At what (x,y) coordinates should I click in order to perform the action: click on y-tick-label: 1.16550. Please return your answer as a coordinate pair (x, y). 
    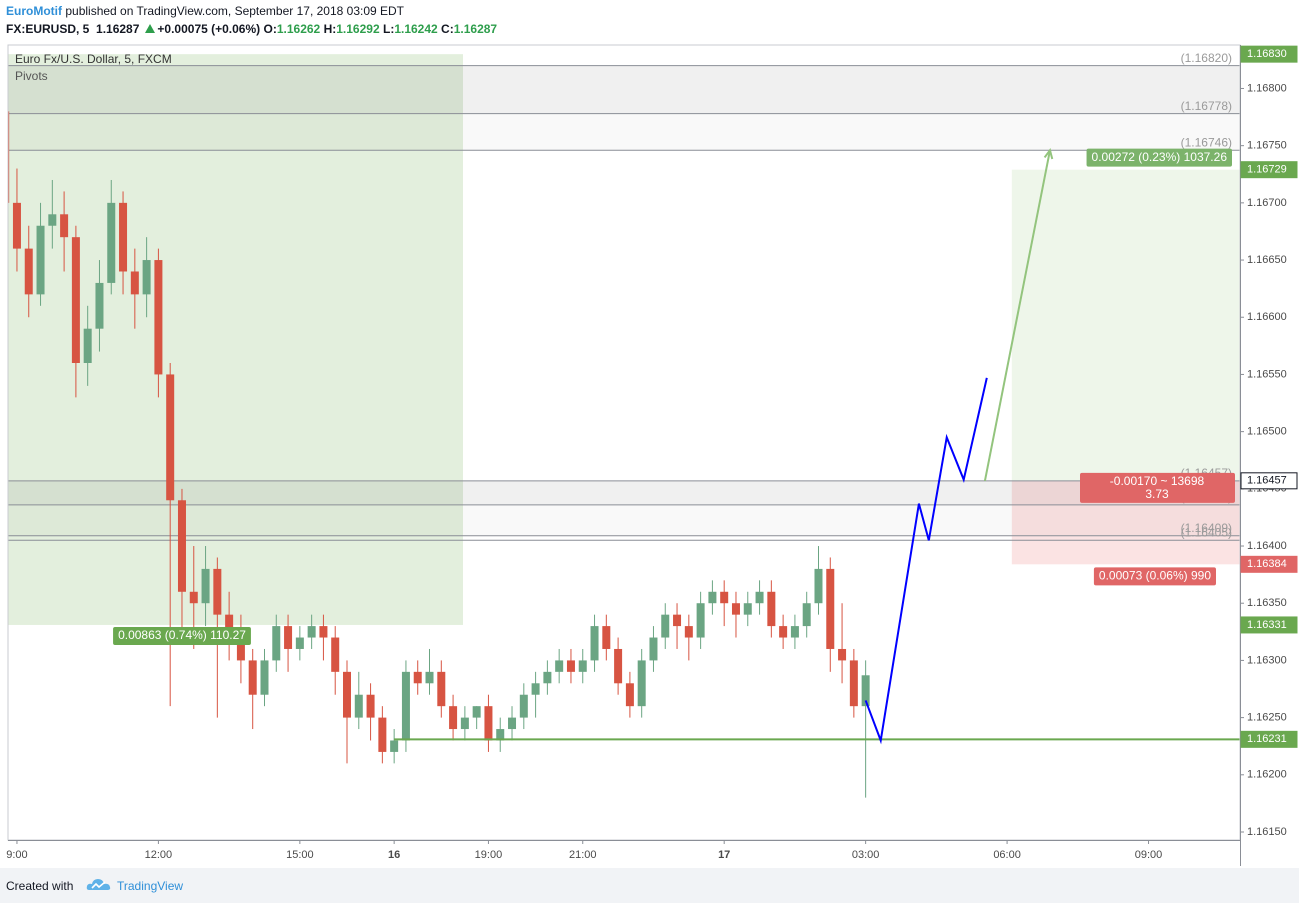
    Looking at the image, I should click on (1267, 374).